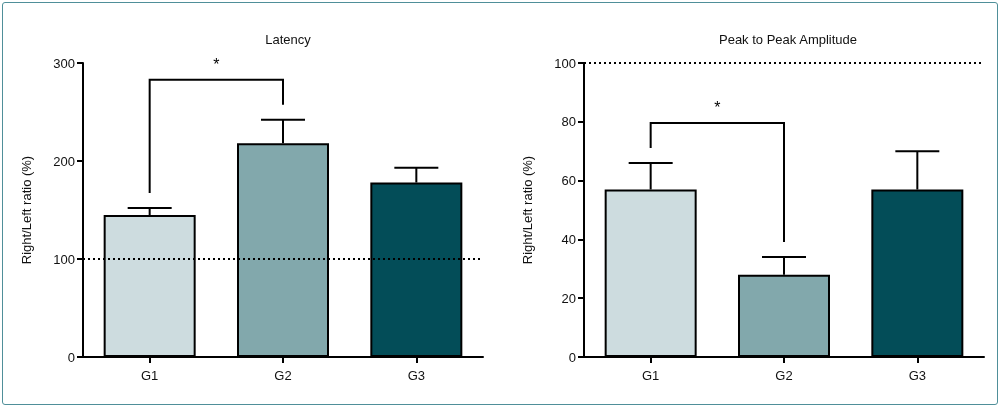 Image resolution: width=1002 pixels, height=409 pixels. What do you see at coordinates (568, 122) in the screenshot?
I see `y-tick-label: 80` at bounding box center [568, 122].